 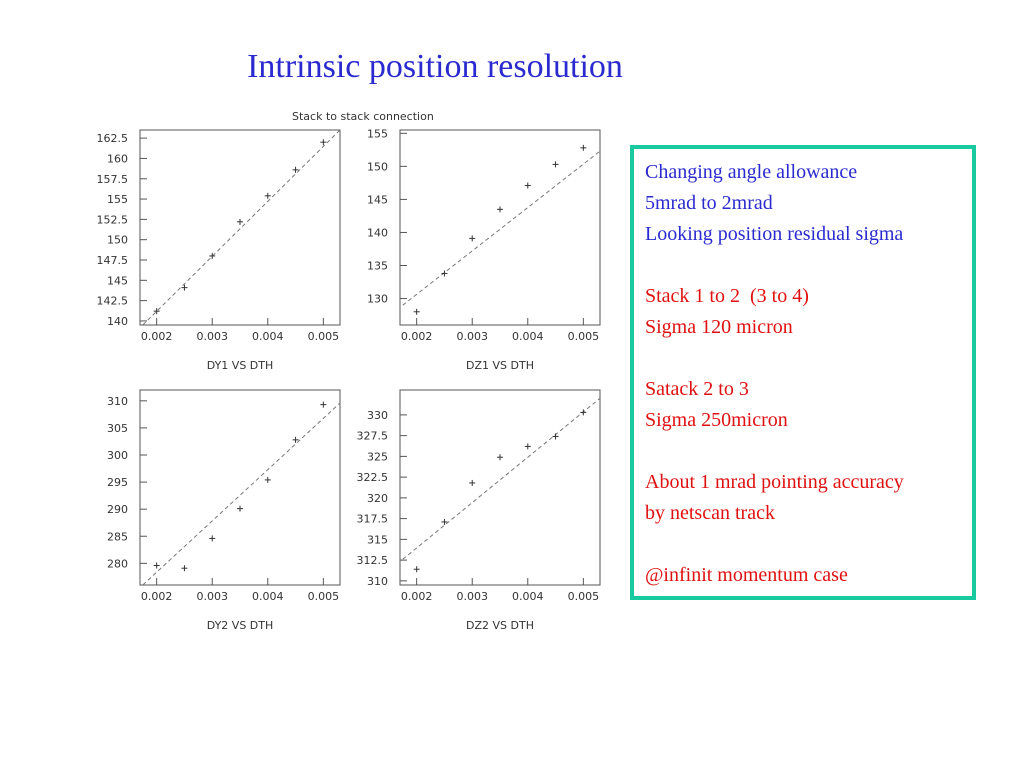 I want to click on y-tick-label: 130, so click(x=377, y=299).